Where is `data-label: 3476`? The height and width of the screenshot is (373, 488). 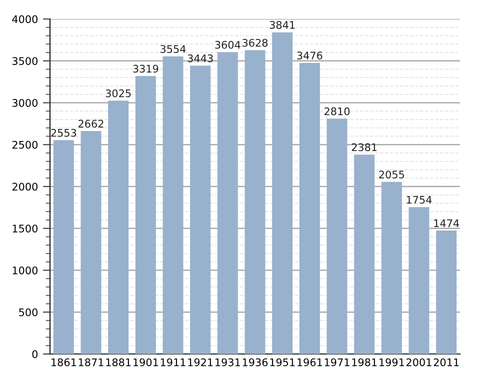 data-label: 3476 is located at coordinates (309, 56).